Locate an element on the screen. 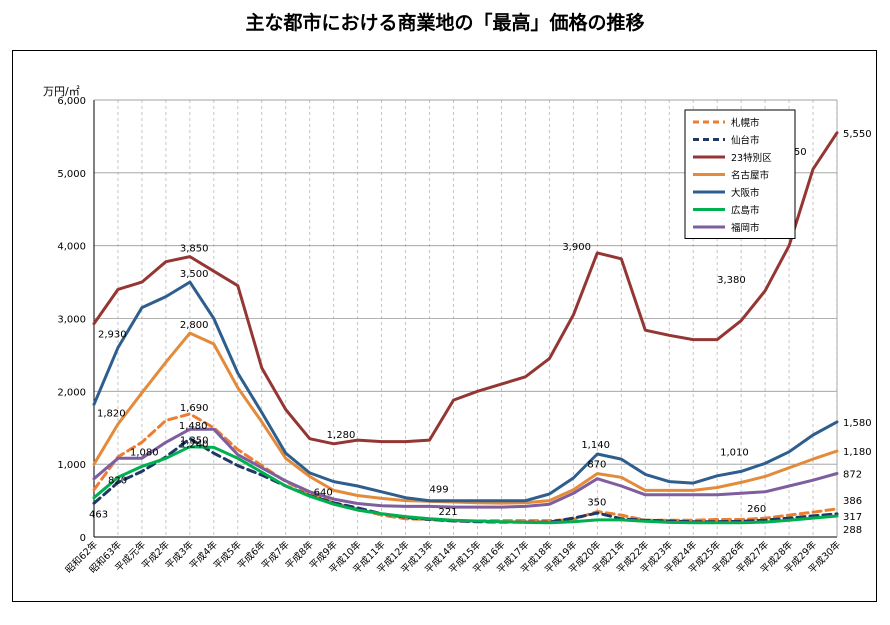 The image size is (890, 625). data-label: 463 is located at coordinates (98, 514).